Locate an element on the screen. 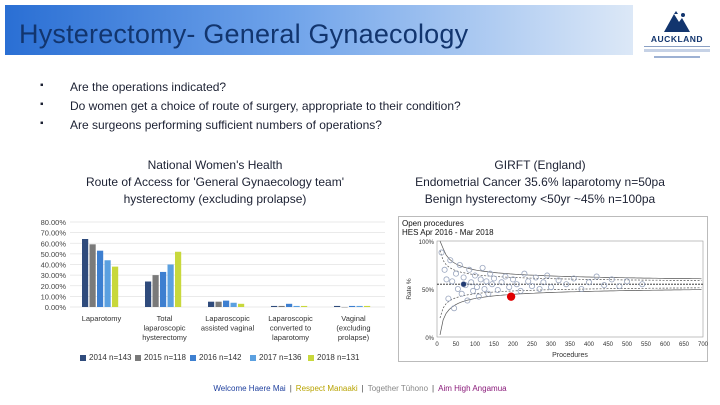  logo-subtext is located at coordinates (677, 50).